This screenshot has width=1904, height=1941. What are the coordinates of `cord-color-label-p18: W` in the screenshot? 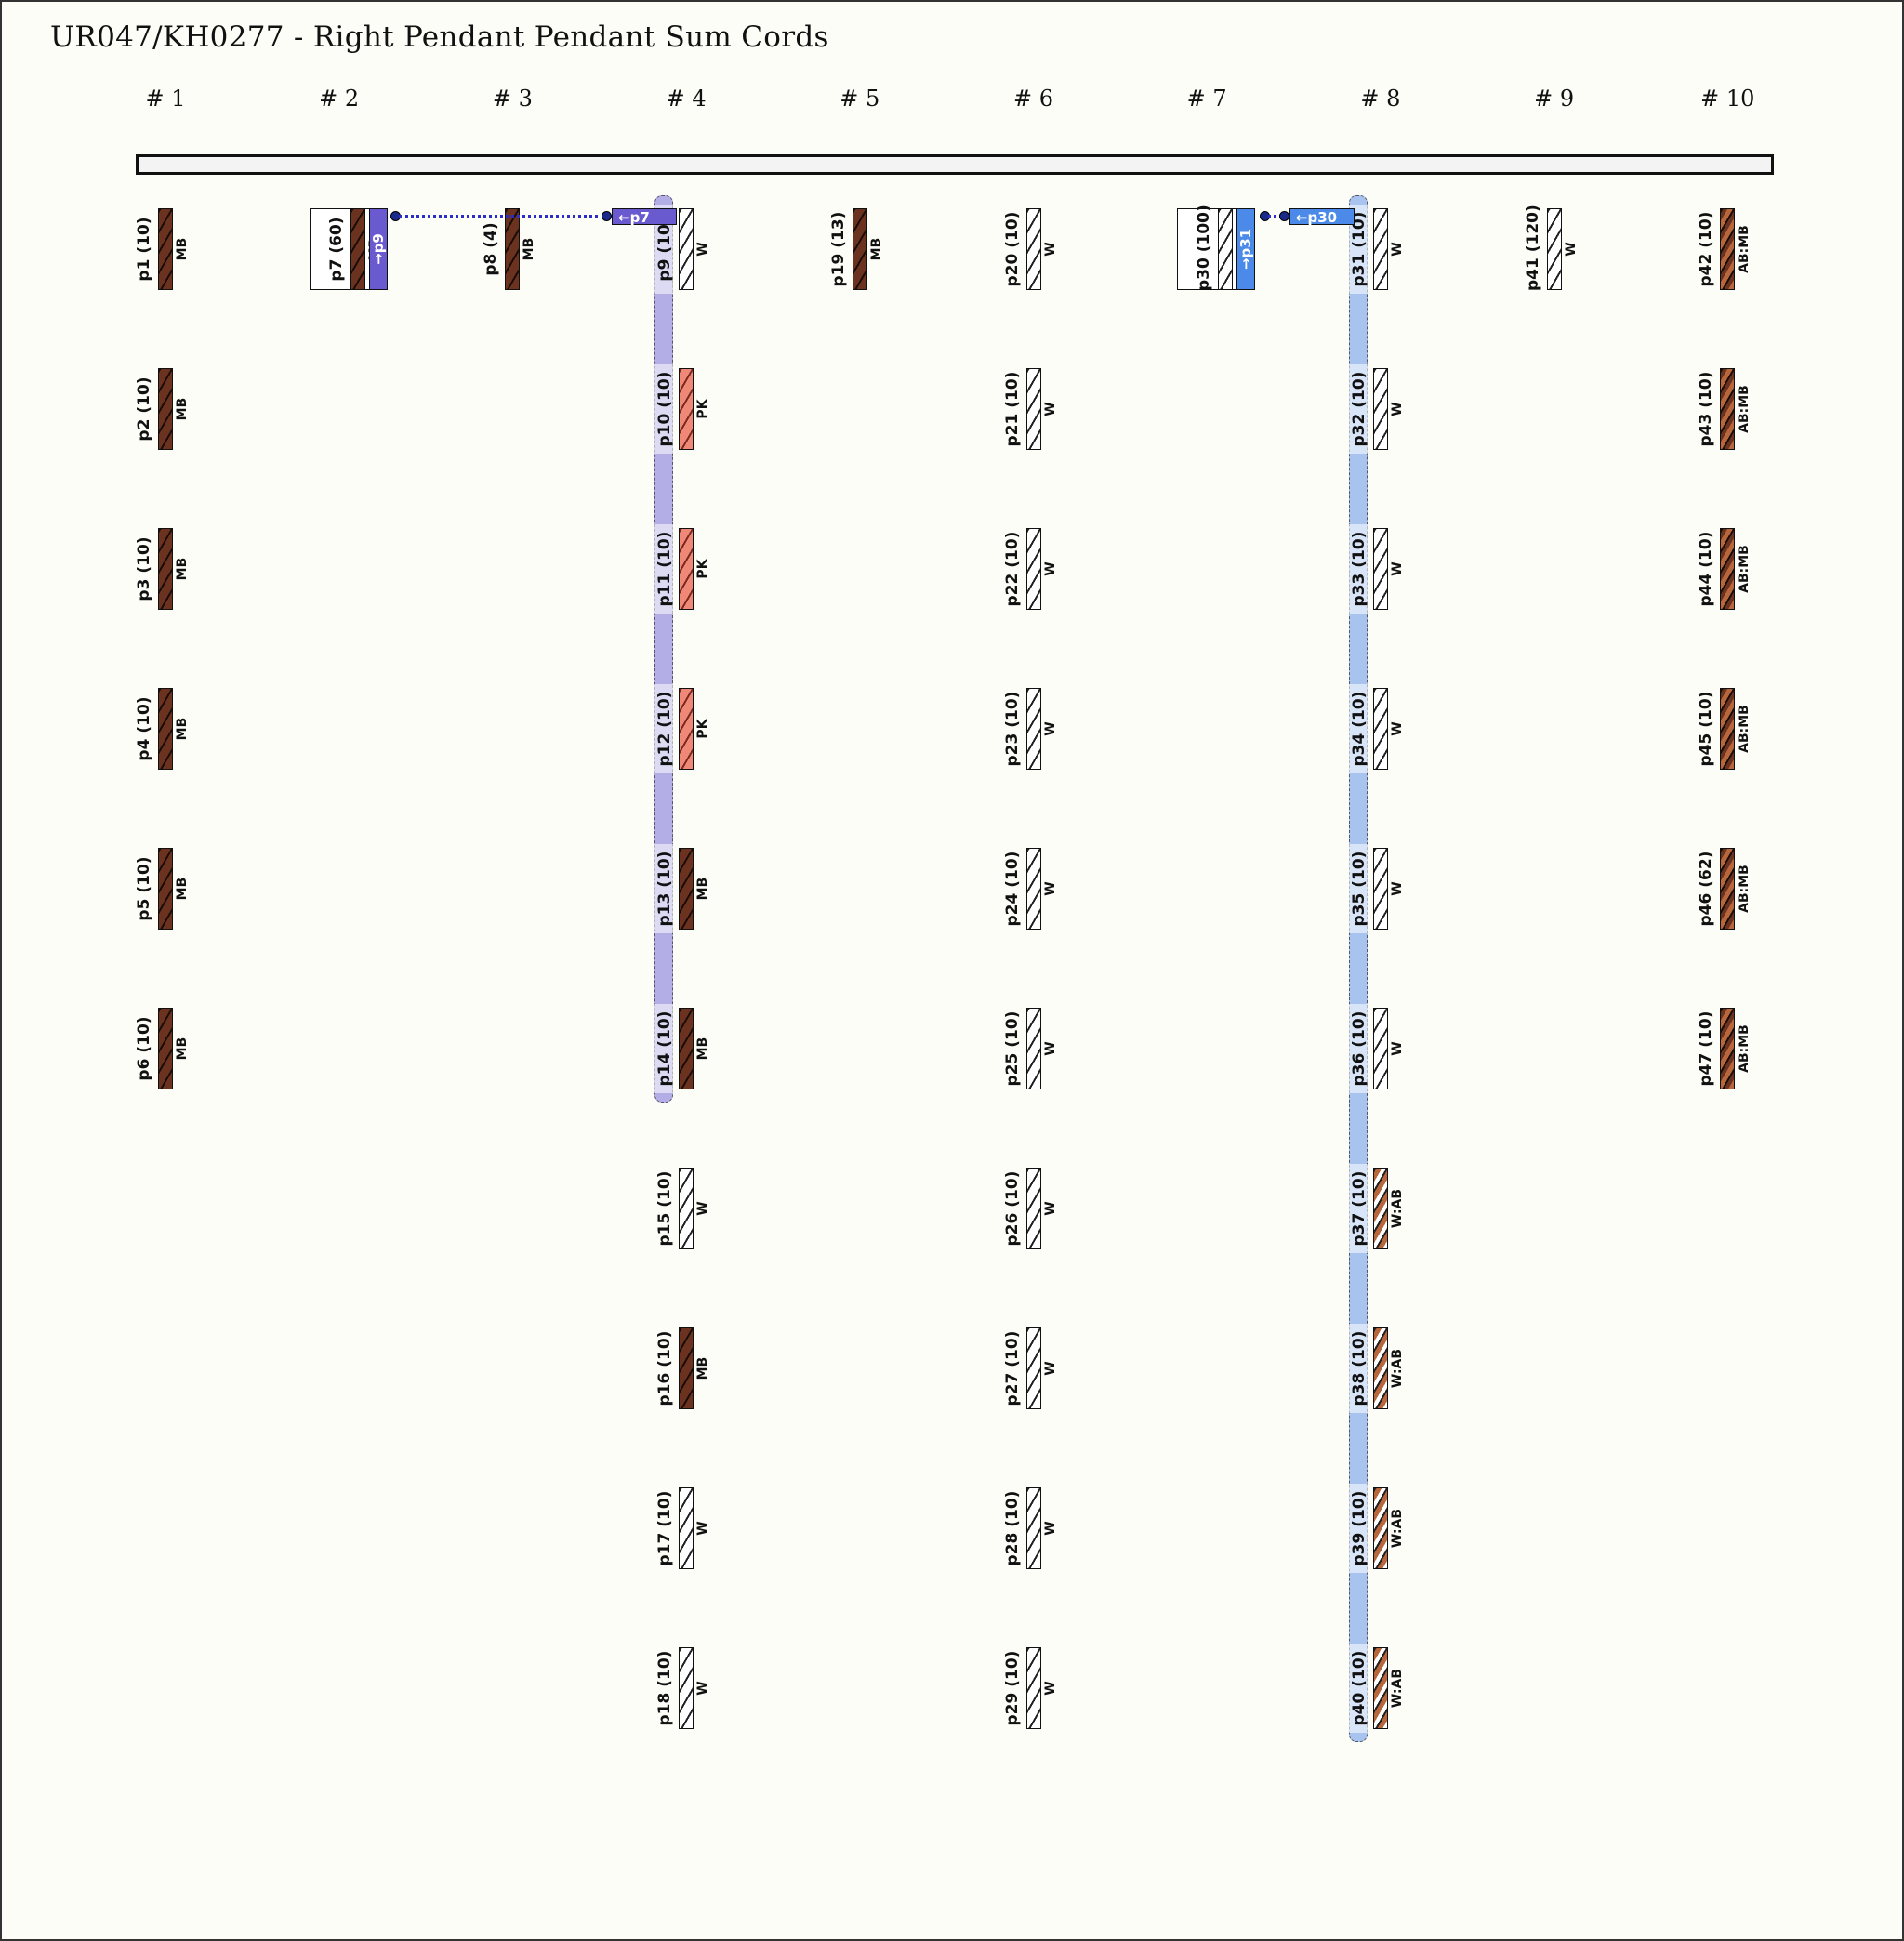 It's located at (703, 1688).